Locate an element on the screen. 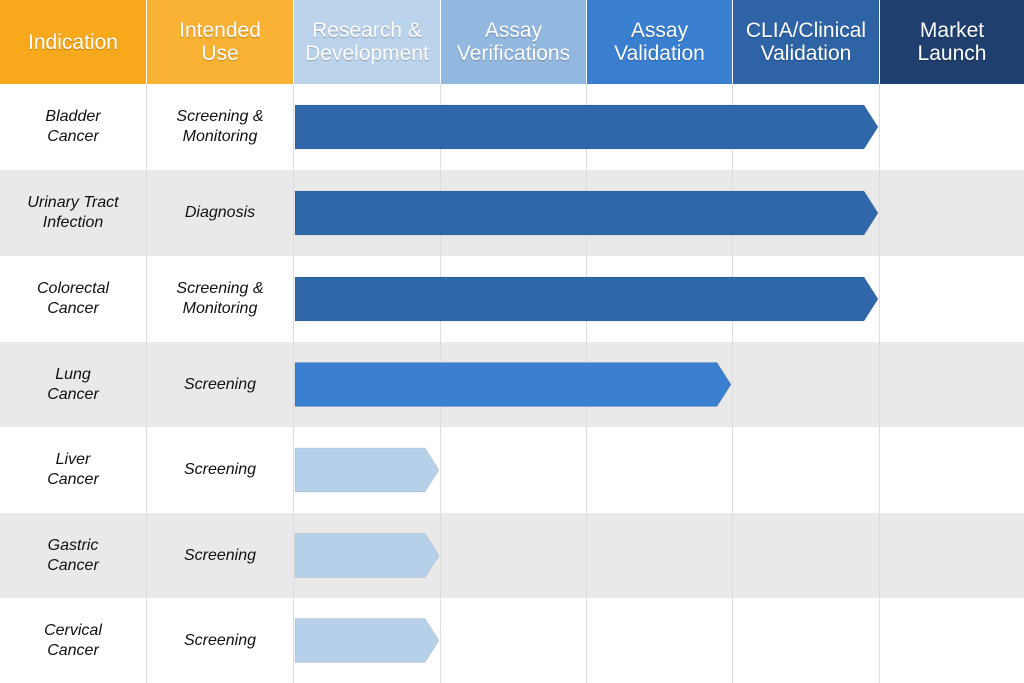  row-indication: Liver Cancer is located at coordinates (73, 469).